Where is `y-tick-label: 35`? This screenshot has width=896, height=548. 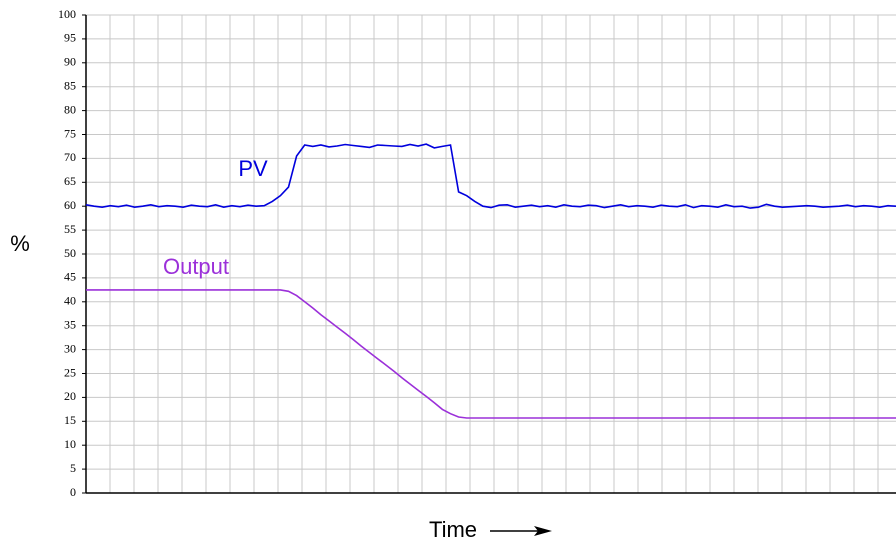
y-tick-label: 35 is located at coordinates (70, 324).